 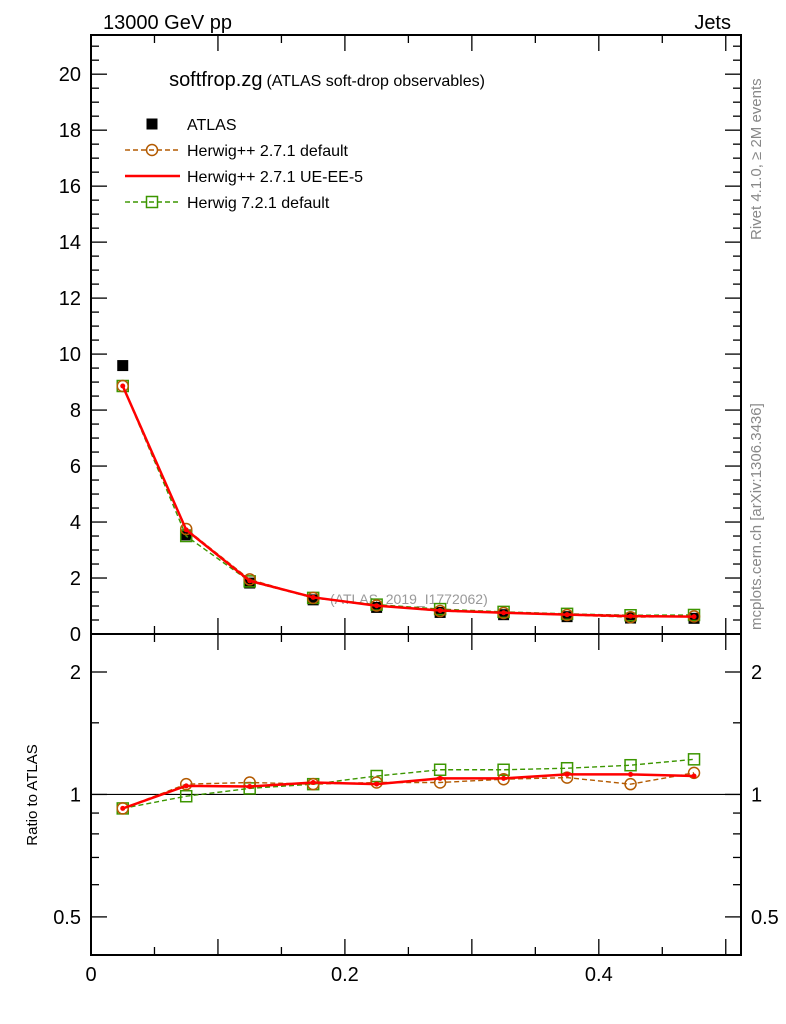 I want to click on ratio-y-tick-label-right: 1, so click(x=756, y=795).